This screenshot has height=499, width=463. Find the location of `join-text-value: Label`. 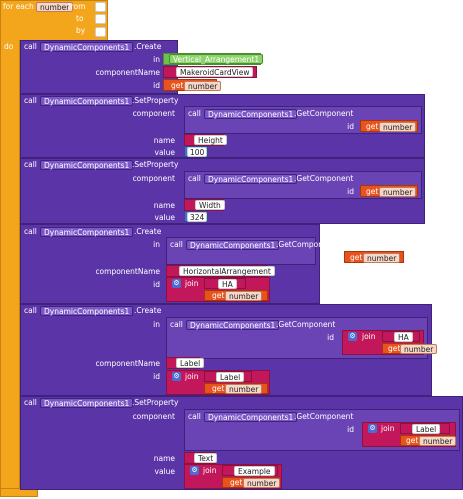

join-text-value: Label is located at coordinates (426, 429).